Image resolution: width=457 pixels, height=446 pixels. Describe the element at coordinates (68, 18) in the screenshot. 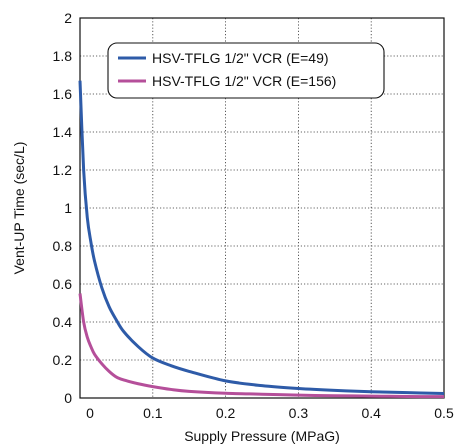

I see `y-tick-label: 2` at that location.